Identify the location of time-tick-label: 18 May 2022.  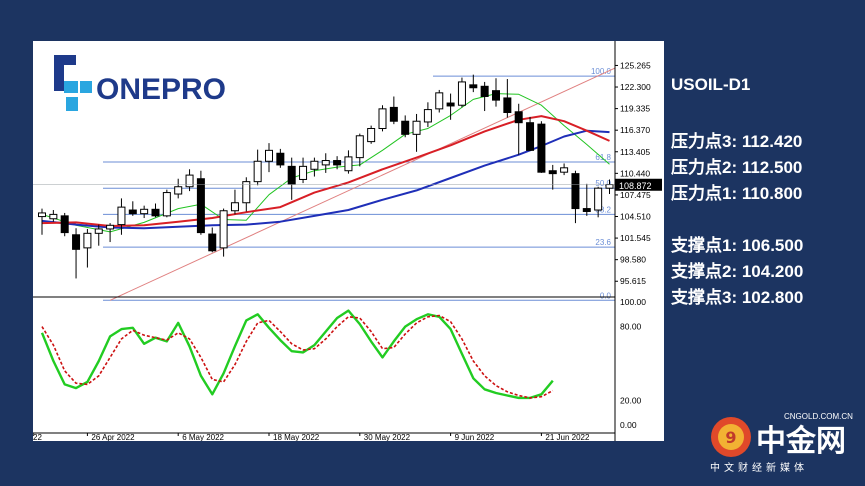
(296, 437).